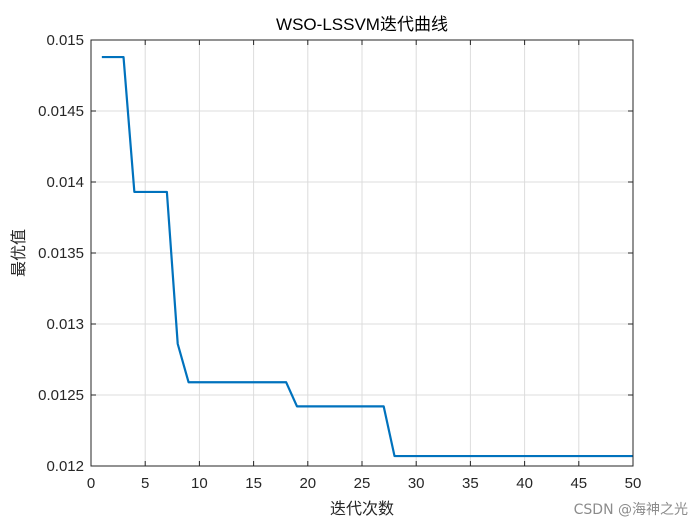 This screenshot has height=525, width=700. Describe the element at coordinates (362, 508) in the screenshot. I see `x-axis-title: 迭代次数` at that location.